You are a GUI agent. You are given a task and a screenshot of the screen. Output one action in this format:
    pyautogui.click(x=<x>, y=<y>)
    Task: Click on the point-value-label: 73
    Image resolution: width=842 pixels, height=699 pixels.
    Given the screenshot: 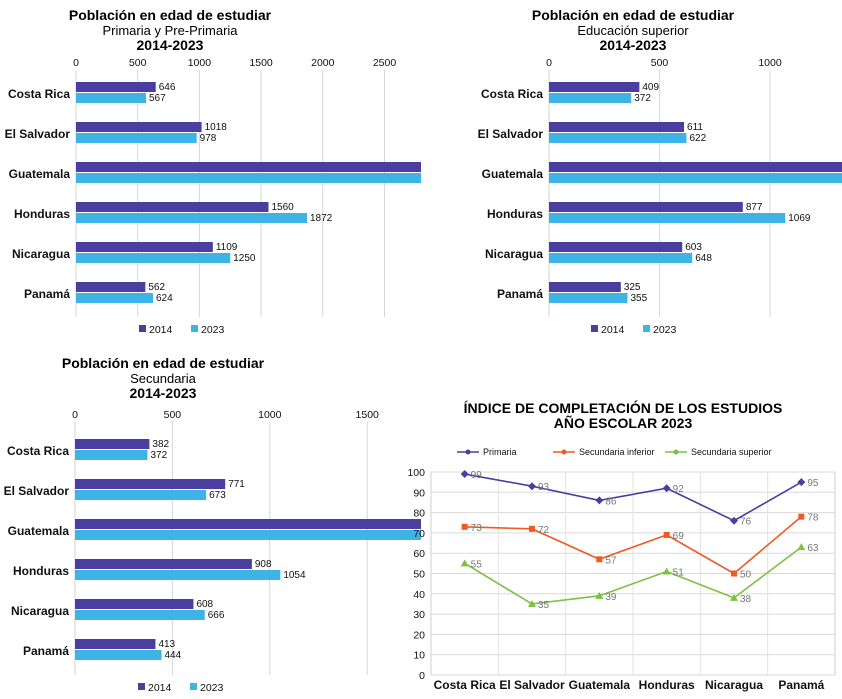 What is the action you would take?
    pyautogui.click(x=477, y=528)
    